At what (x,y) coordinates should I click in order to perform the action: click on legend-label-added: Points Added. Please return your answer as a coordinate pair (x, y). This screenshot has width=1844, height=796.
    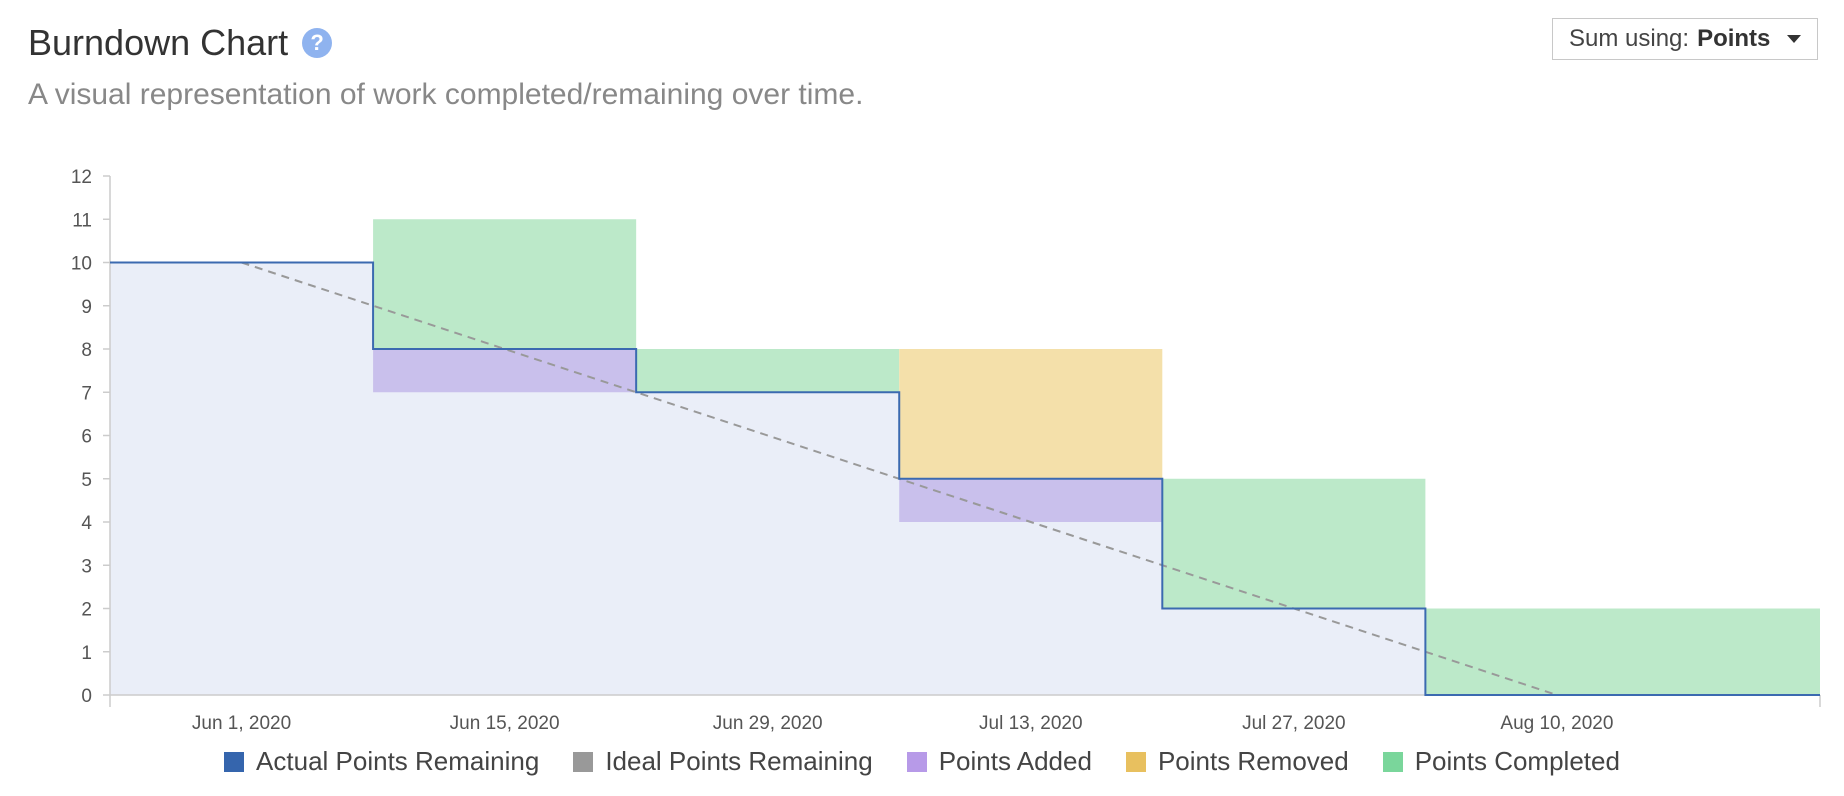
    Looking at the image, I should click on (1015, 761).